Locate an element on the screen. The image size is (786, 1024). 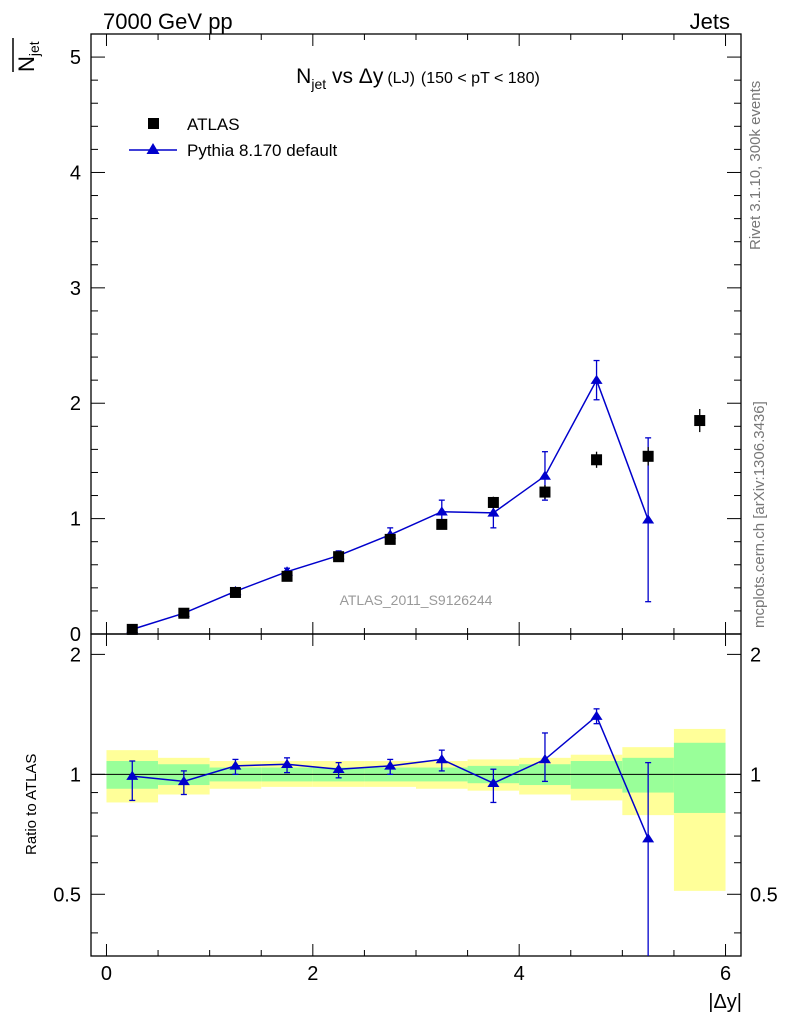
main-y-tick-label: 3 is located at coordinates (75, 289).